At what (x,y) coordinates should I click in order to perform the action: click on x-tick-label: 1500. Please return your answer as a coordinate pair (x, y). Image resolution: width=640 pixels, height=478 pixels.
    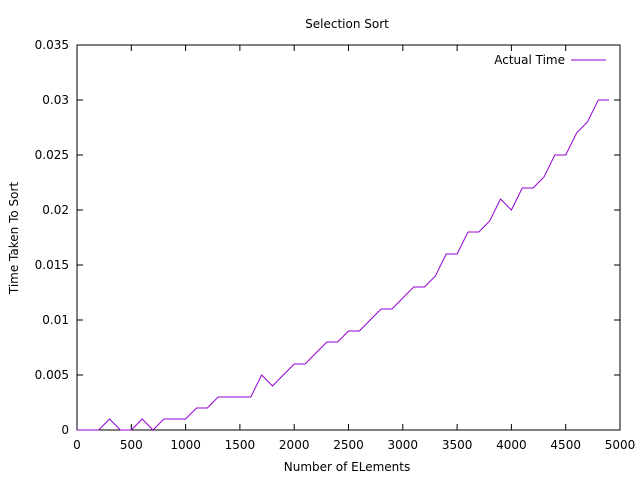
    Looking at the image, I should click on (240, 445).